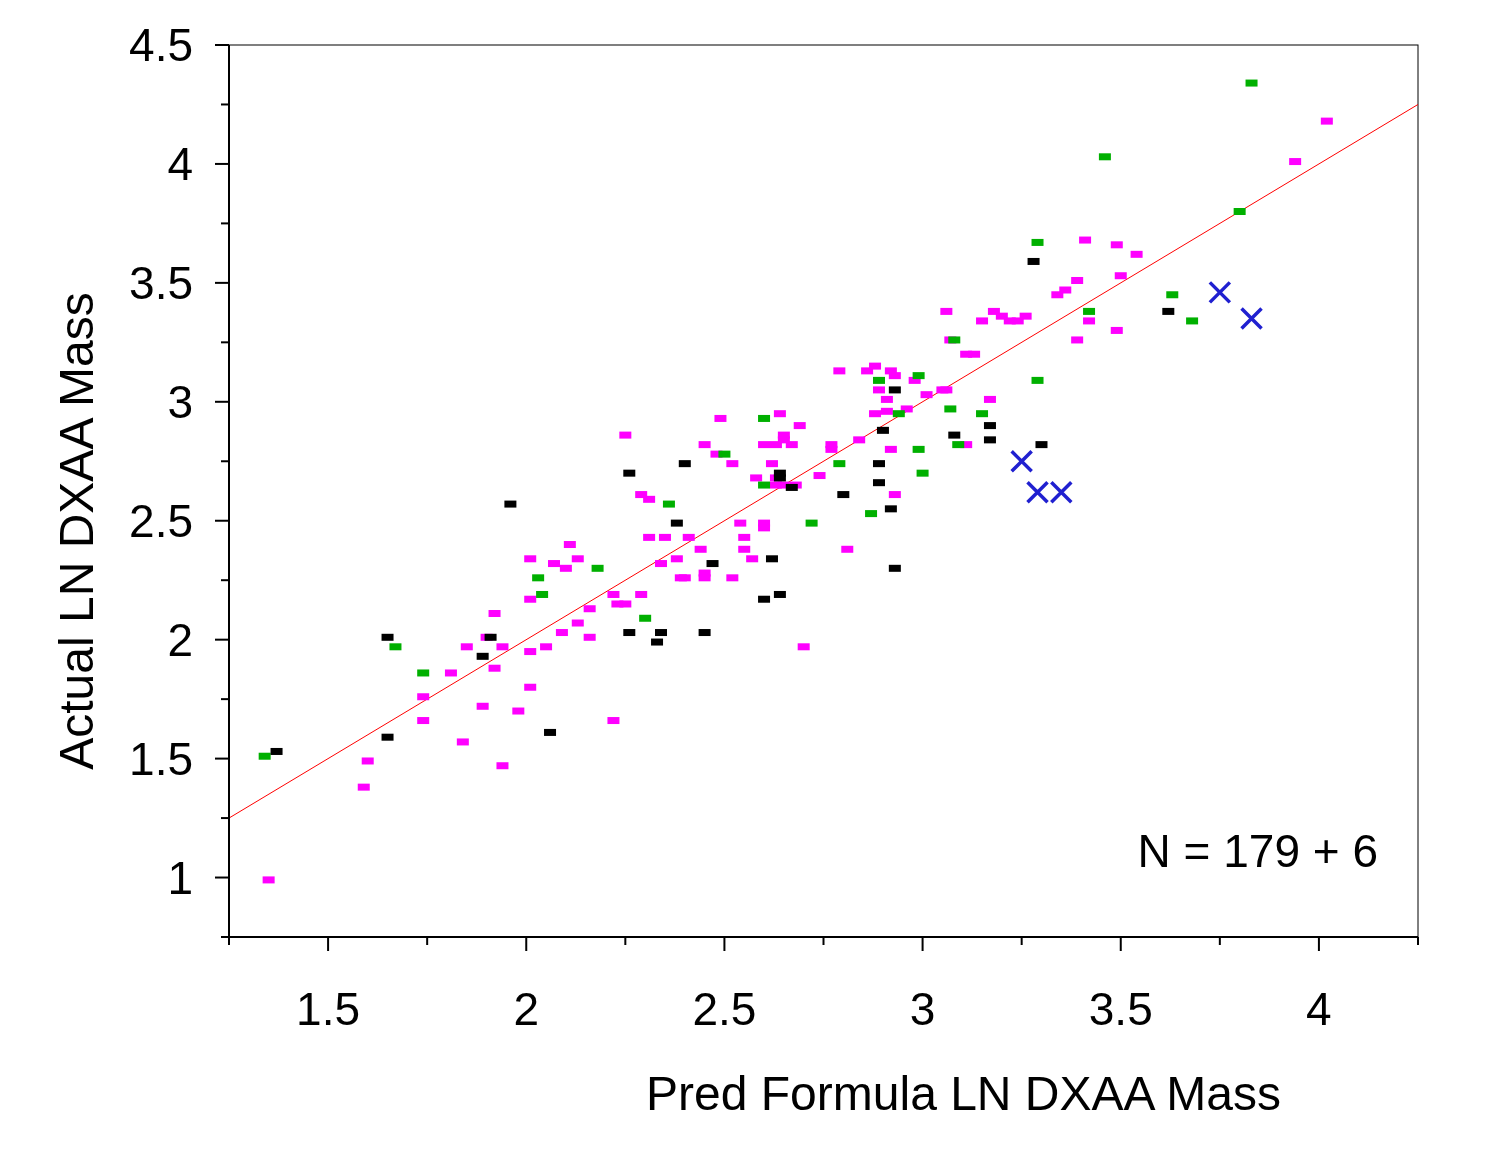 The height and width of the screenshot is (1164, 1488). Describe the element at coordinates (1257, 851) in the screenshot. I see `annotation: N = 179 + 6` at that location.